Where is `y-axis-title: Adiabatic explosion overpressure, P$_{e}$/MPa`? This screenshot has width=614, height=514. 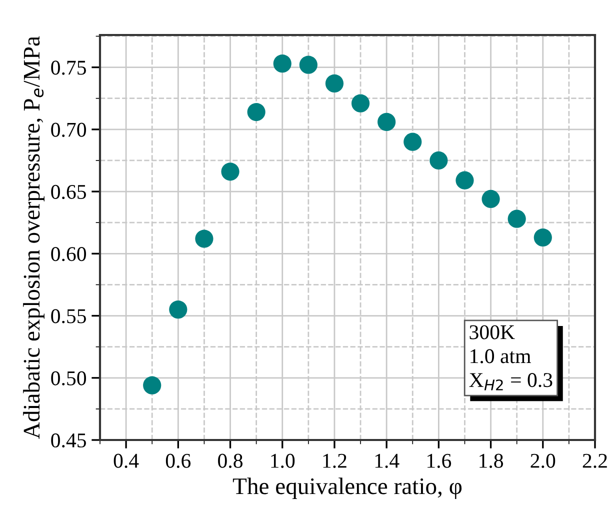 y-axis-title: Adiabatic explosion overpressure, P$_{e}$/MPa is located at coordinates (33, 237).